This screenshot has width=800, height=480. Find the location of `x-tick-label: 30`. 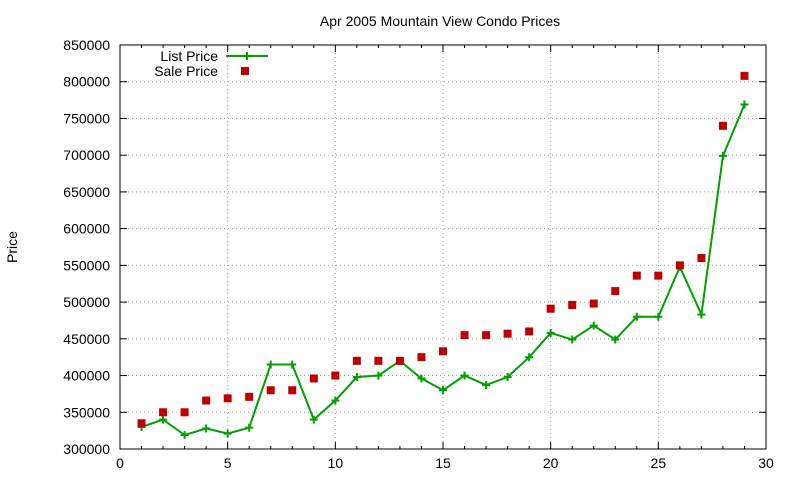

x-tick-label: 30 is located at coordinates (766, 463).